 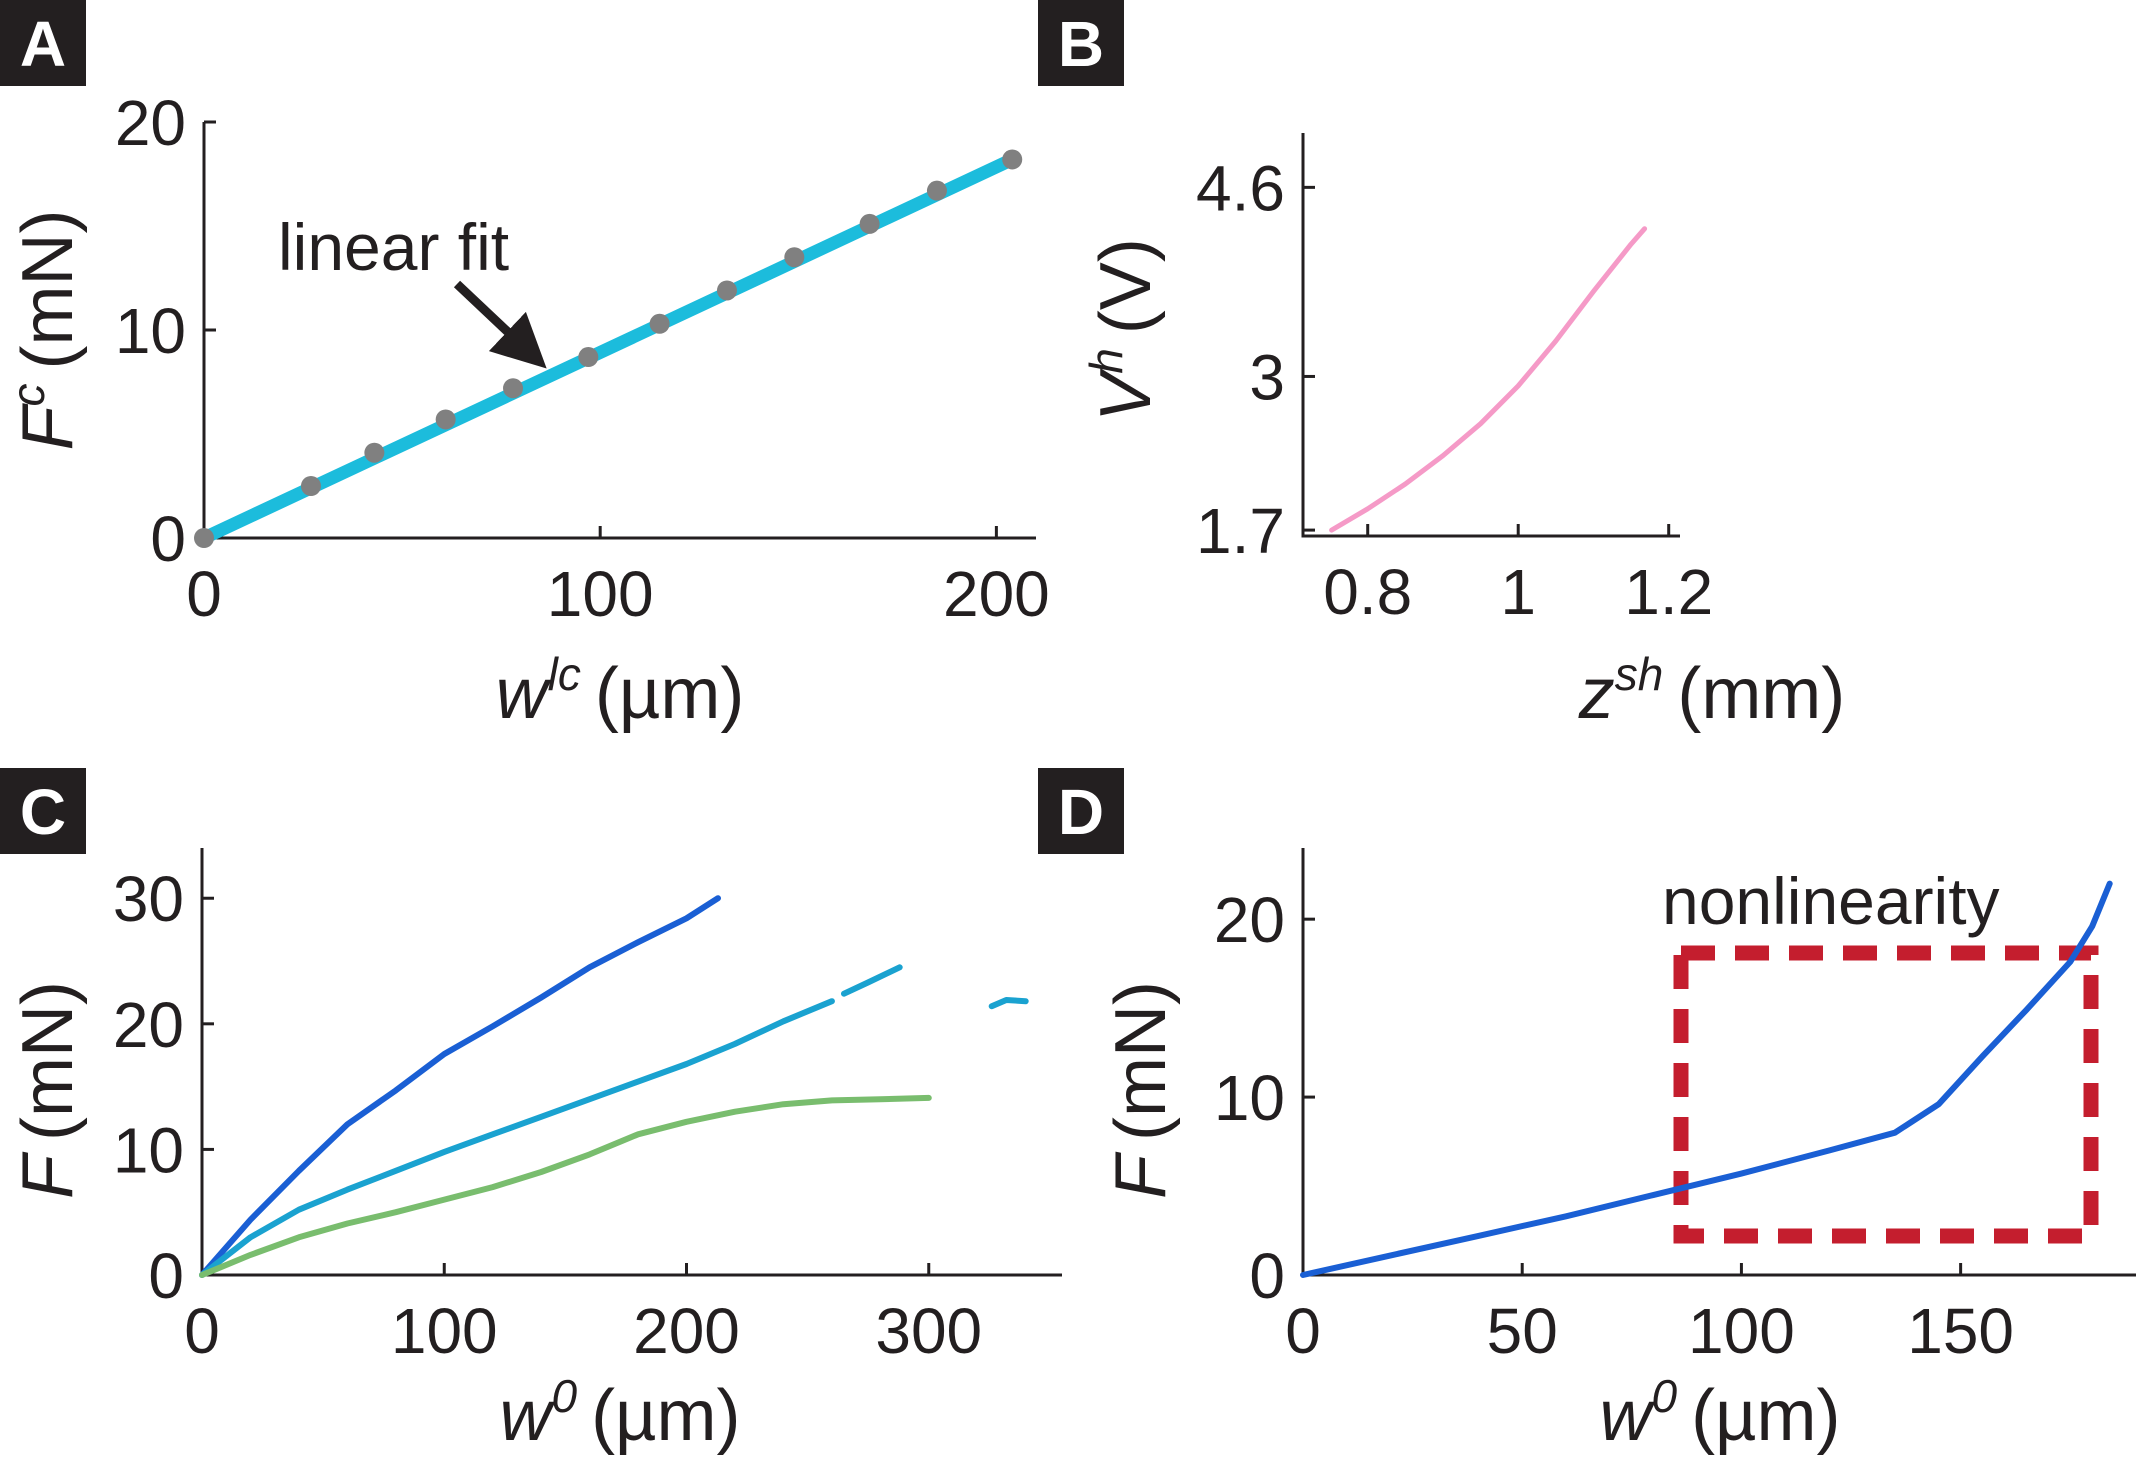 What do you see at coordinates (1267, 377) in the screenshot?
I see `panel-b-ytick-label: 3` at bounding box center [1267, 377].